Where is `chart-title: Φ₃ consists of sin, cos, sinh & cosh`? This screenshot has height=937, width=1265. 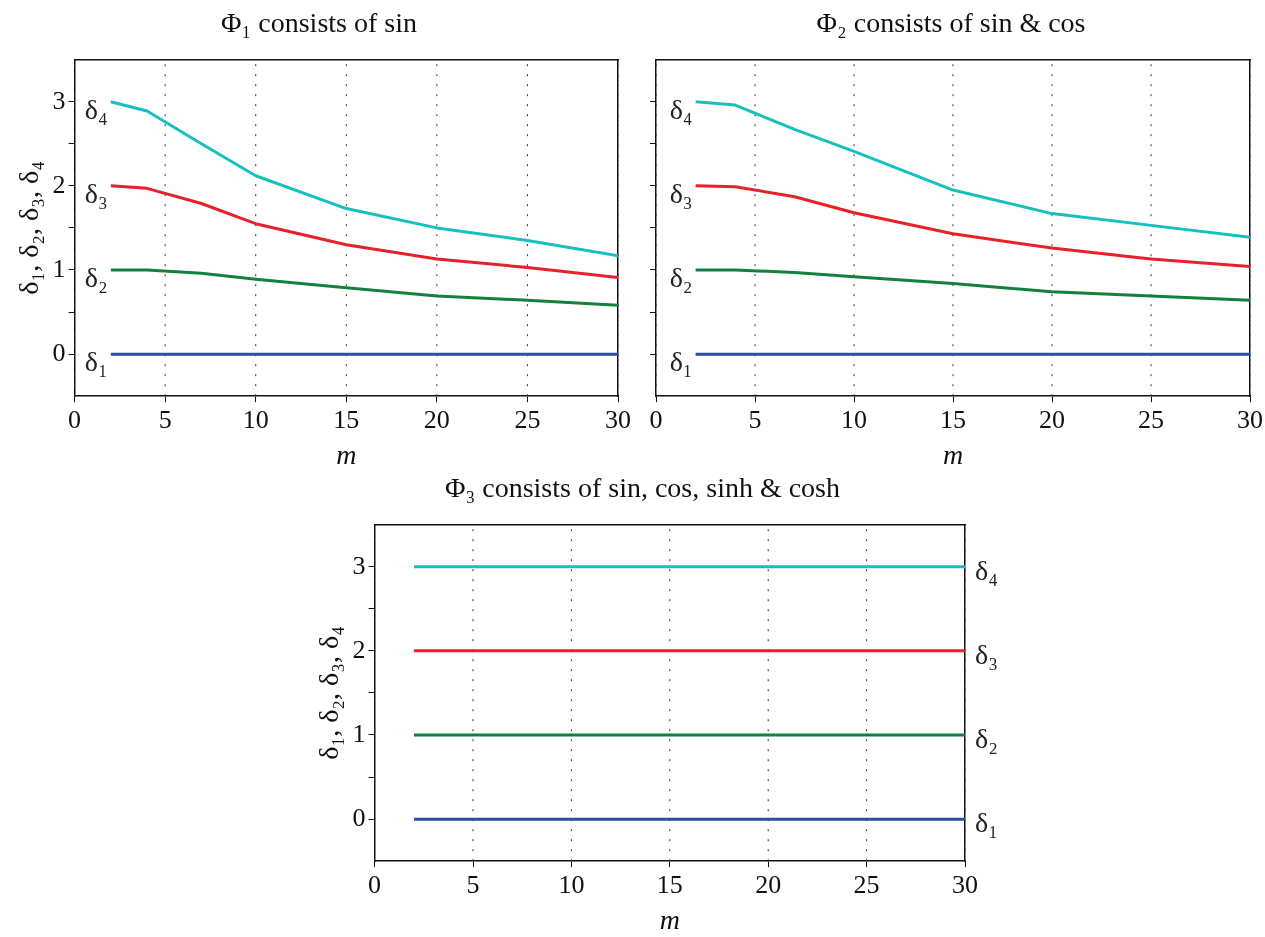
chart-title: Φ₃ consists of sin, cos, sinh & cosh is located at coordinates (642, 488).